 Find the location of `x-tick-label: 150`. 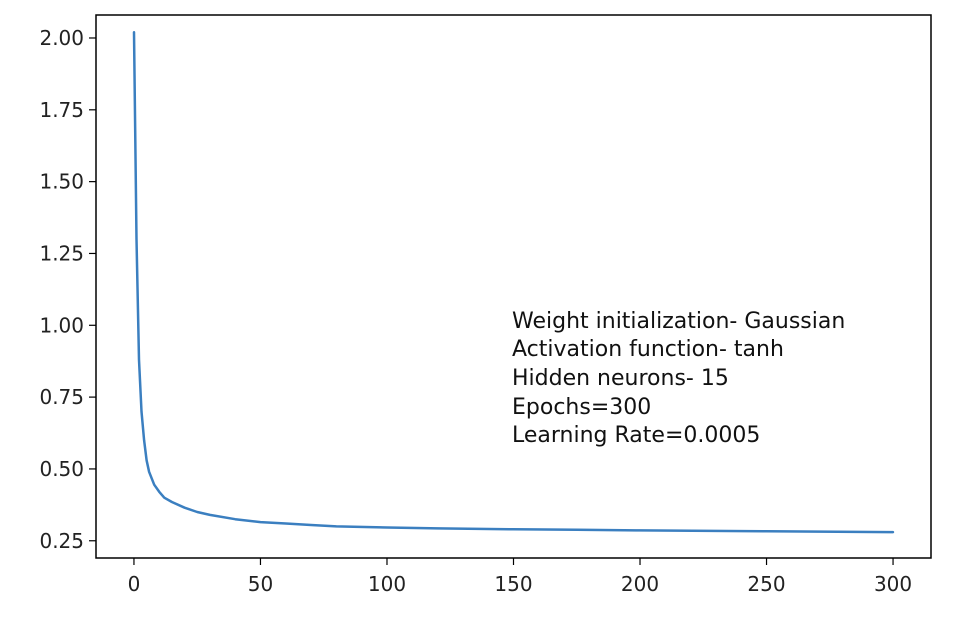

x-tick-label: 150 is located at coordinates (513, 584).